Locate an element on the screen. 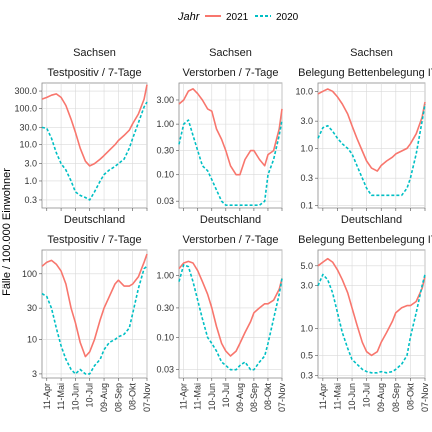 The height and width of the screenshot is (432, 432). y-tick-label: 100 is located at coordinates (29, 274).